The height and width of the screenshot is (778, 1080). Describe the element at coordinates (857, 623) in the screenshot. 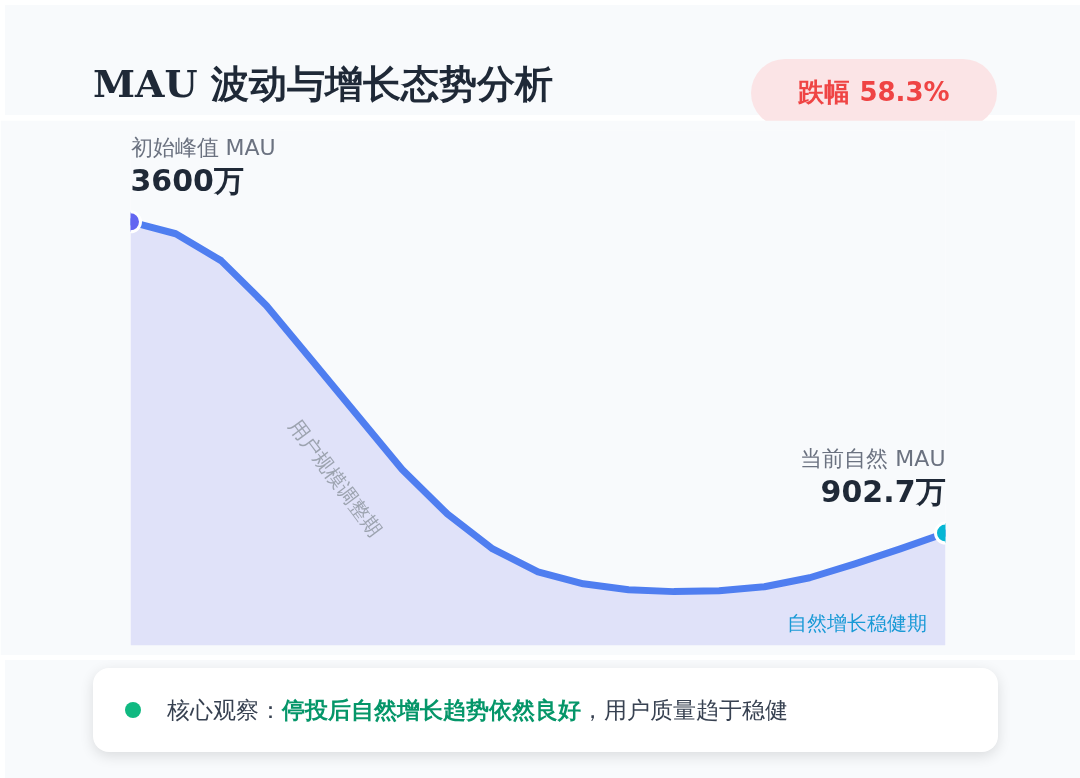

I see `annotation: 自然增长稳健期` at that location.